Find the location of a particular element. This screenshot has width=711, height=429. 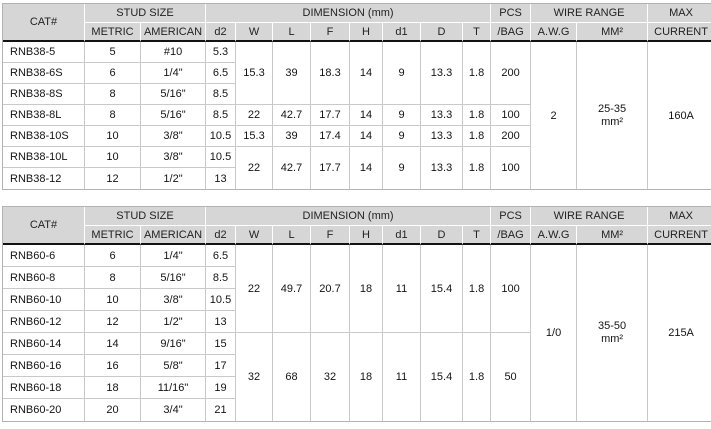

cell-max-current: 215A is located at coordinates (679, 333).